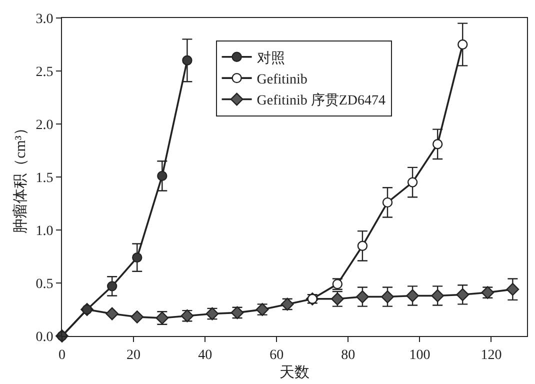  I want to click on y-tick-label: 2.5, so click(45, 72).